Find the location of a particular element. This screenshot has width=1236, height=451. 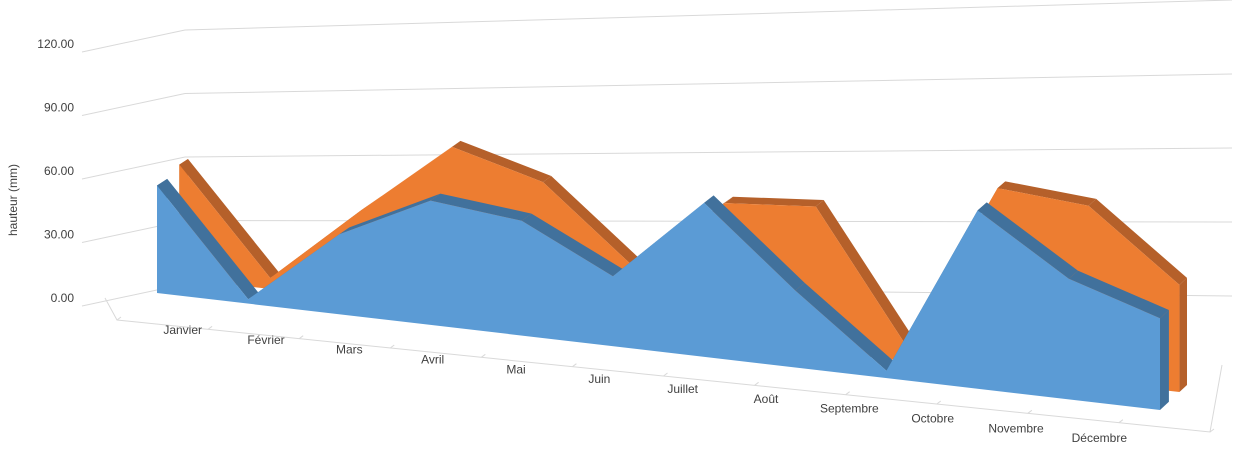

x-tick-label: Octobre is located at coordinates (932, 418).